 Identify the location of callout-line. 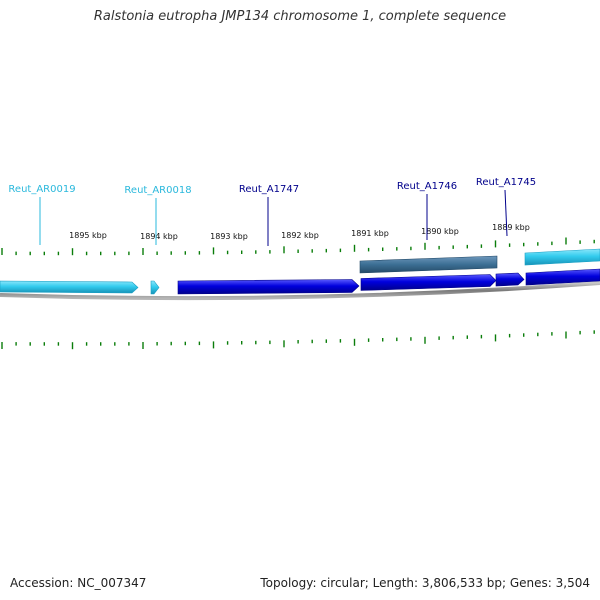
(506, 213).